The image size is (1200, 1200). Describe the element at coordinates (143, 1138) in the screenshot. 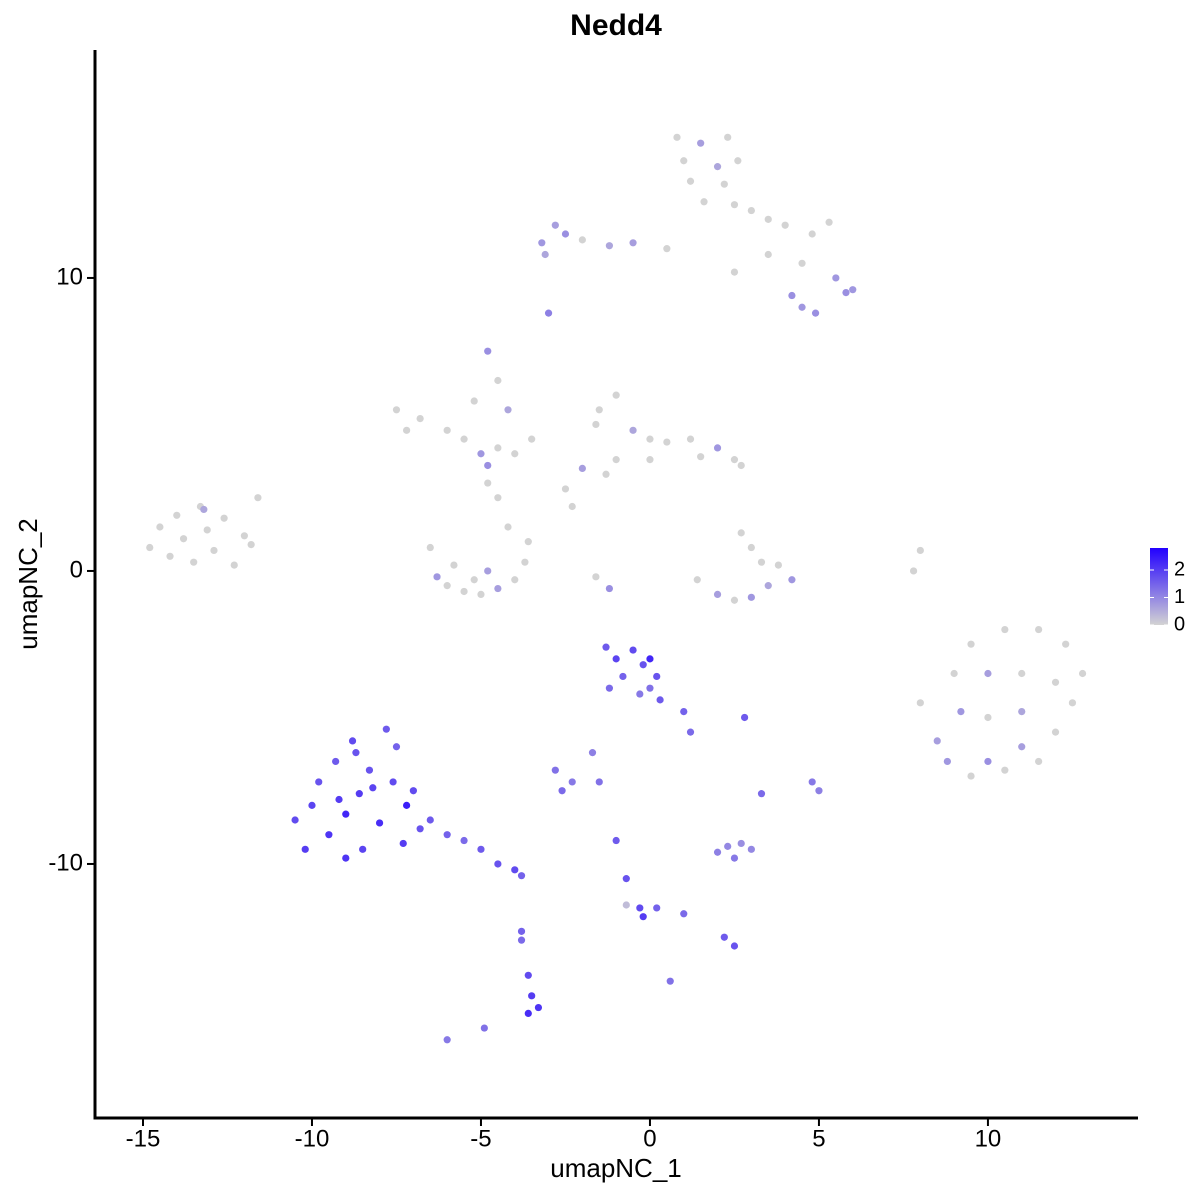

I see `x-tick-label: -15` at that location.